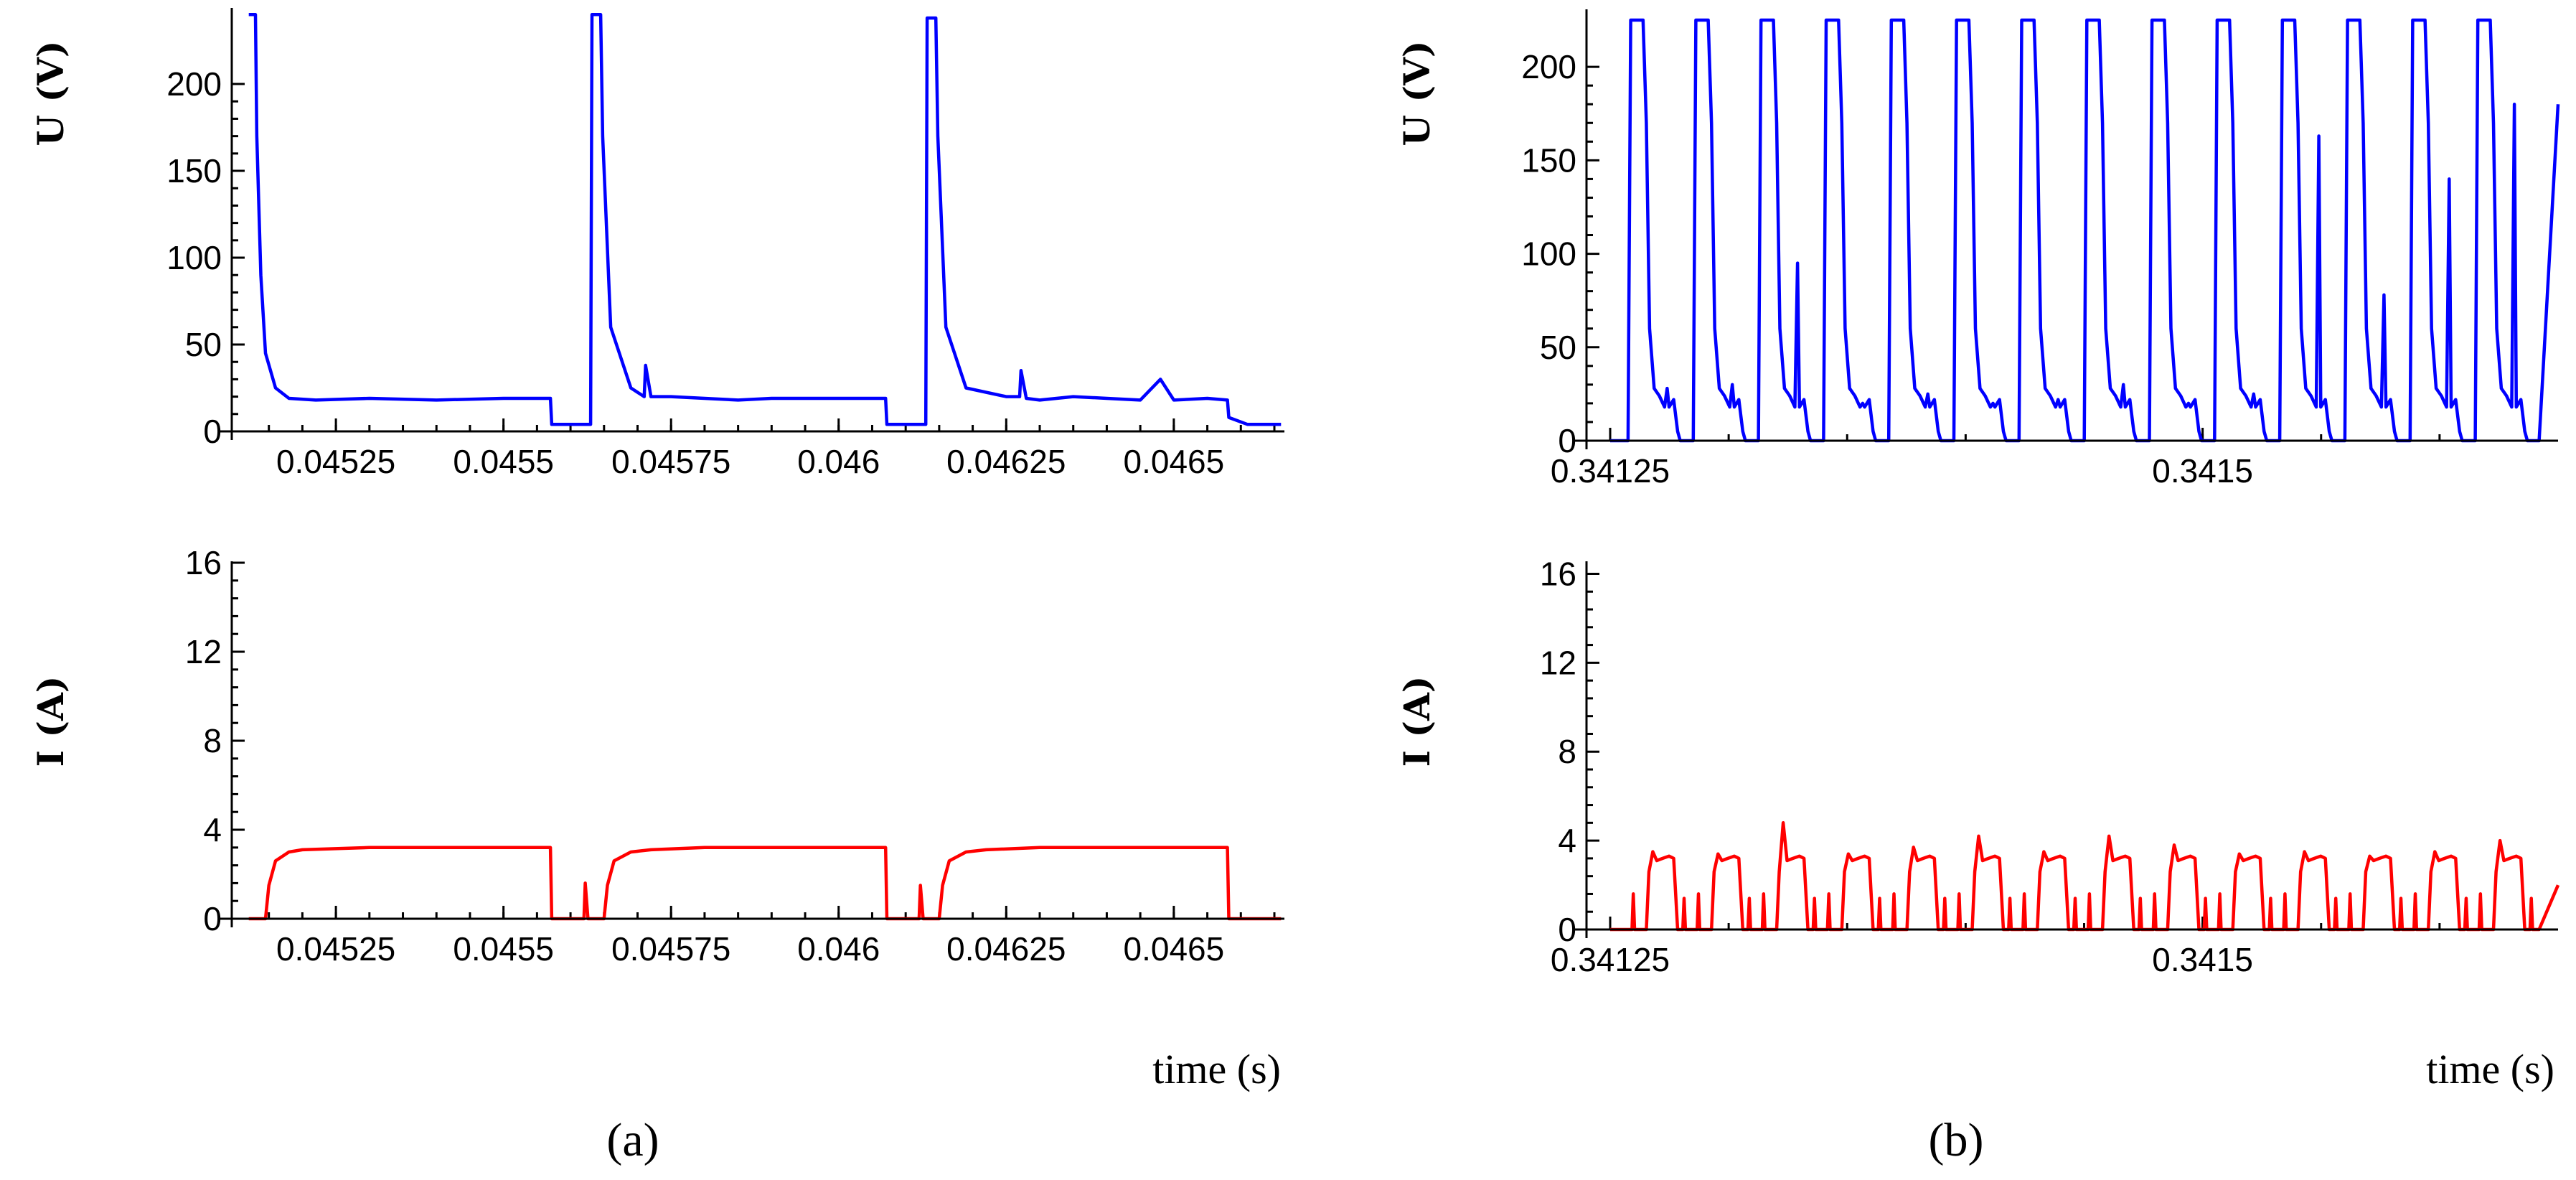 This screenshot has height=1180, width=2576. I want to click on panel-label-b: (b), so click(1956, 1140).